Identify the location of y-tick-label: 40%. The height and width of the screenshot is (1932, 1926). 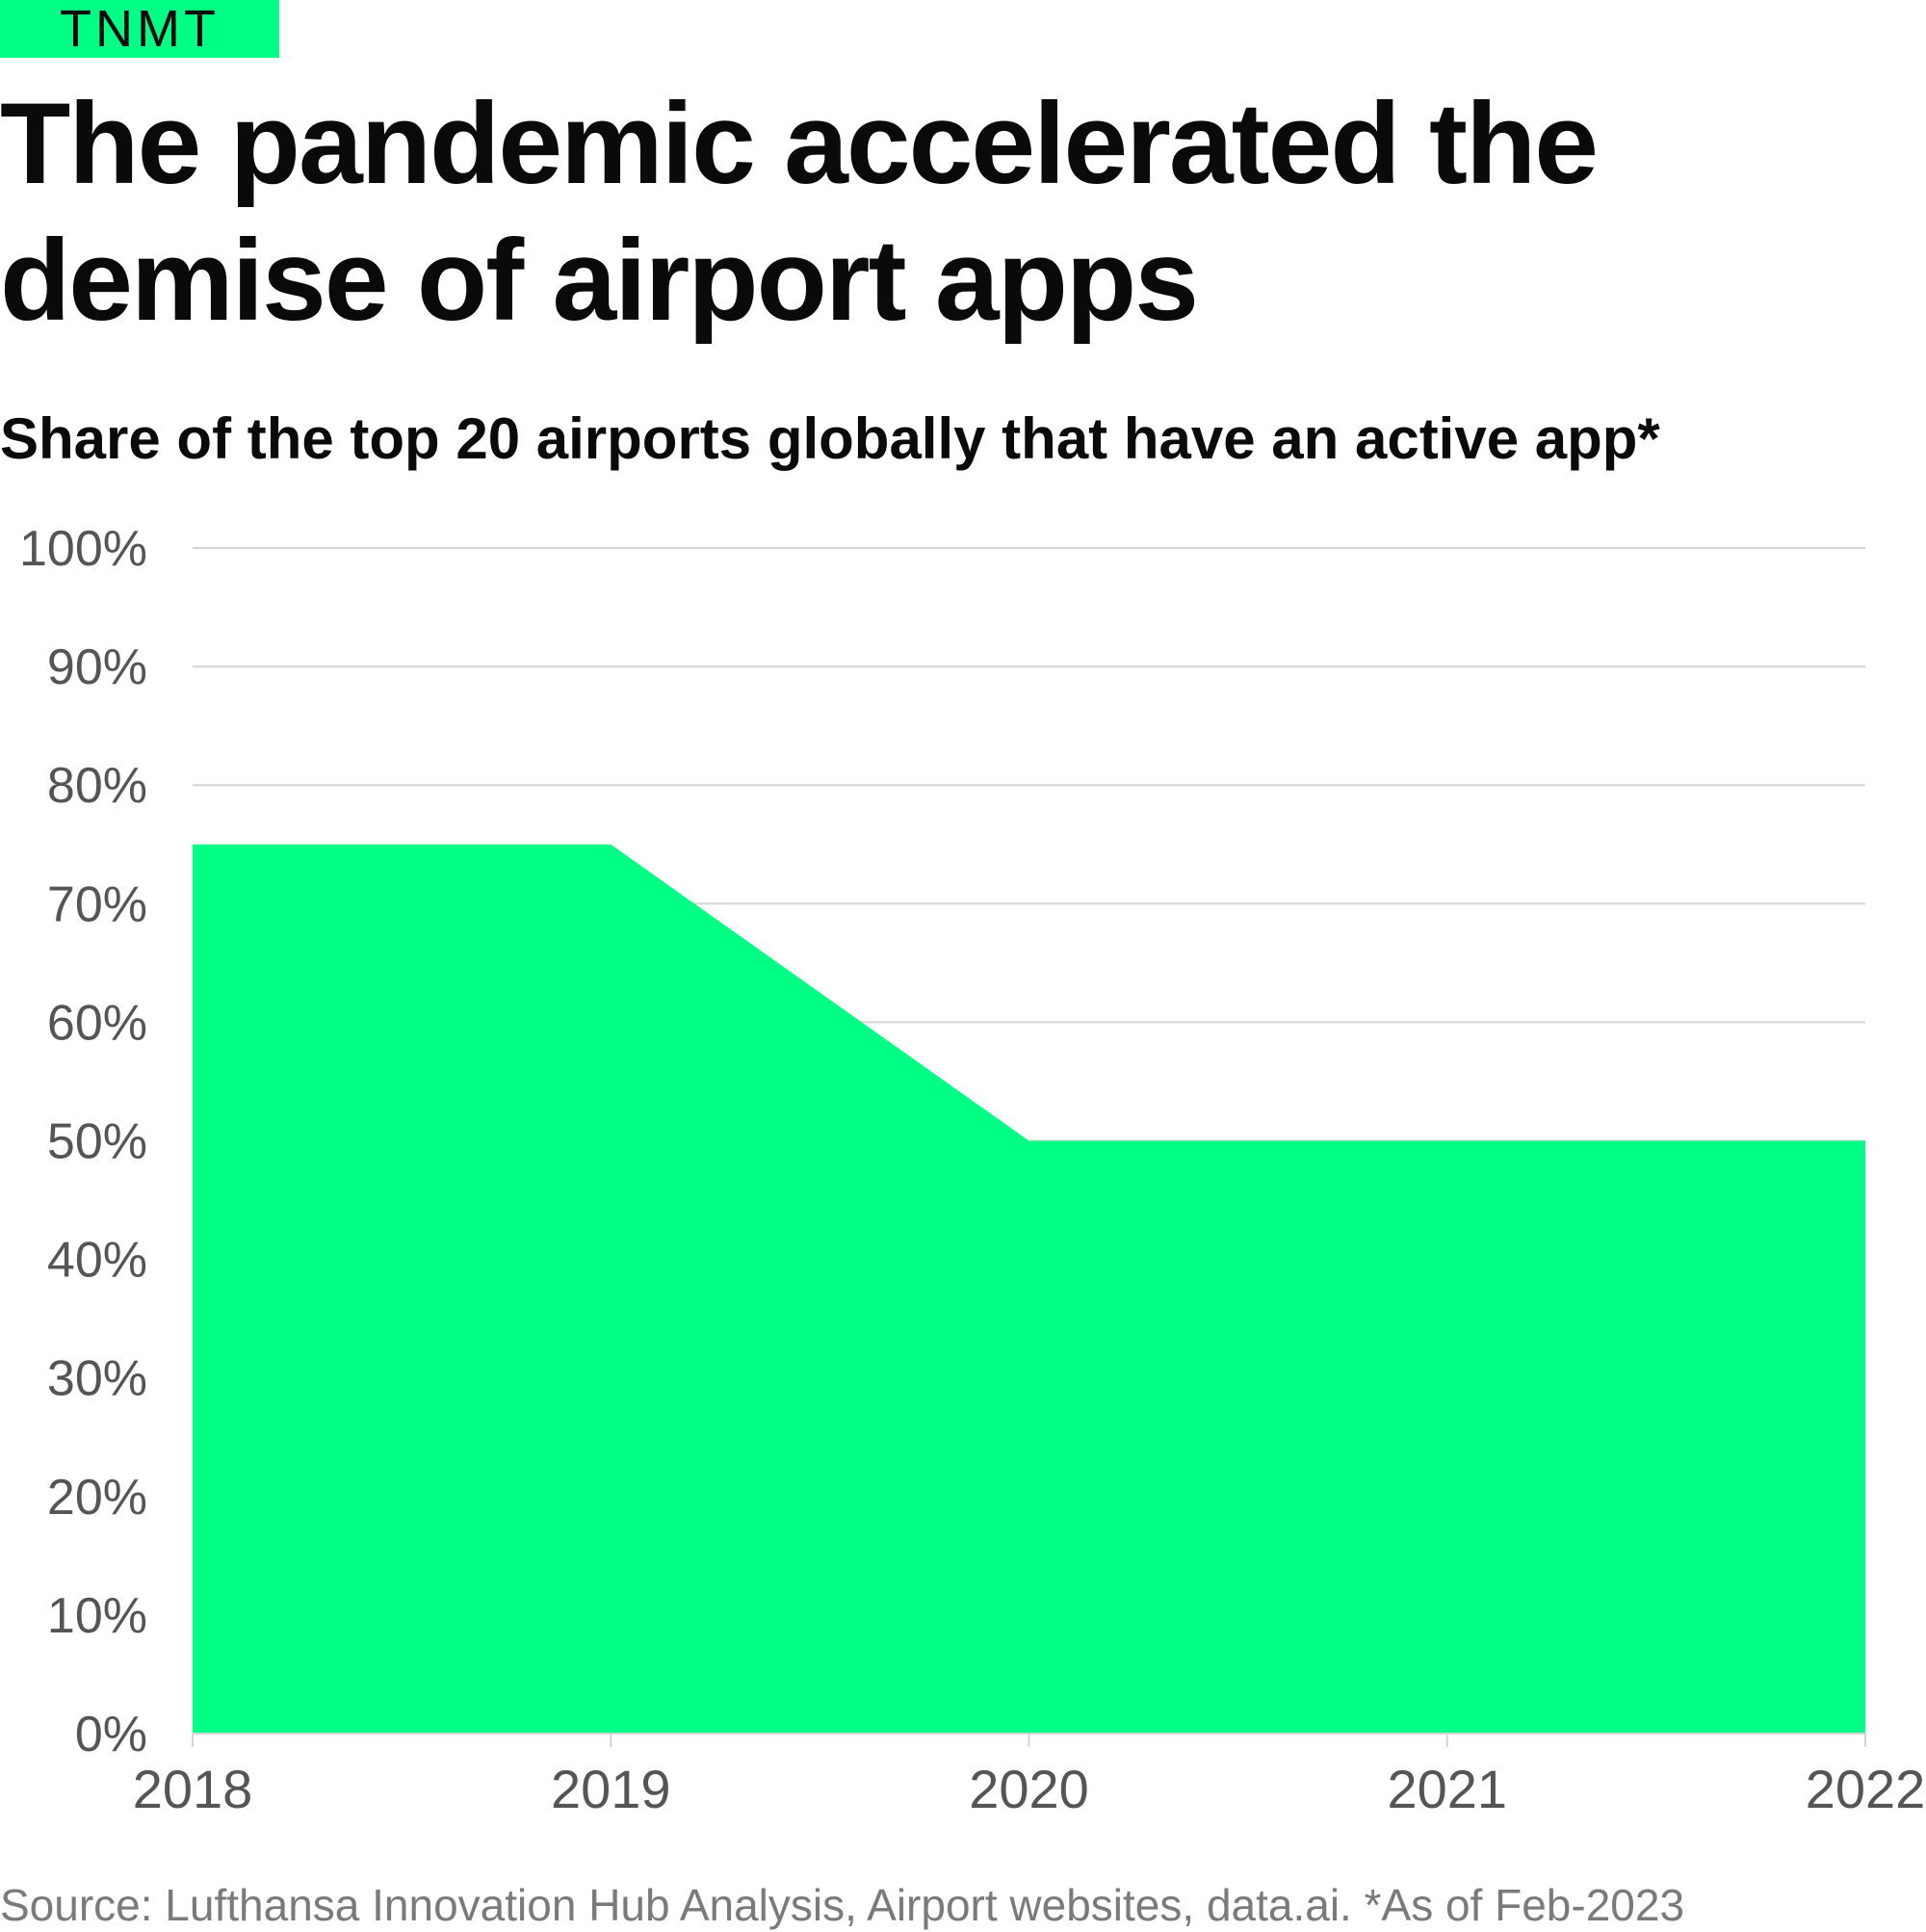
(97, 1261).